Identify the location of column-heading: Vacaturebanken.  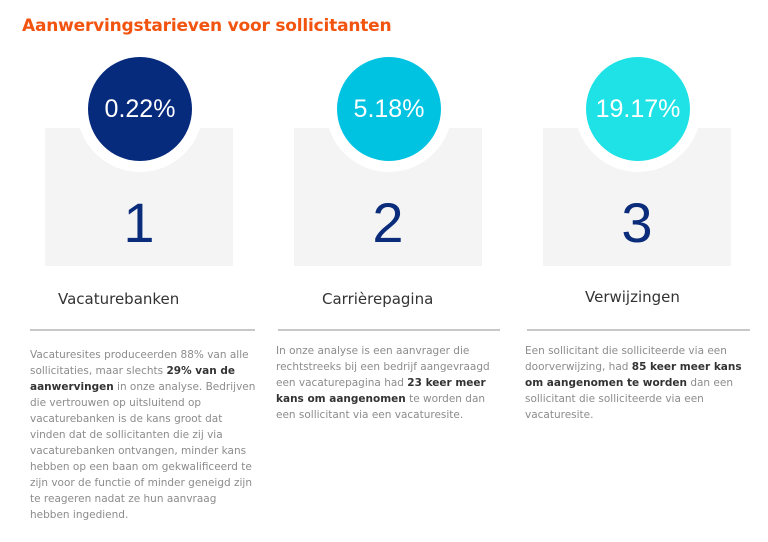
(119, 299).